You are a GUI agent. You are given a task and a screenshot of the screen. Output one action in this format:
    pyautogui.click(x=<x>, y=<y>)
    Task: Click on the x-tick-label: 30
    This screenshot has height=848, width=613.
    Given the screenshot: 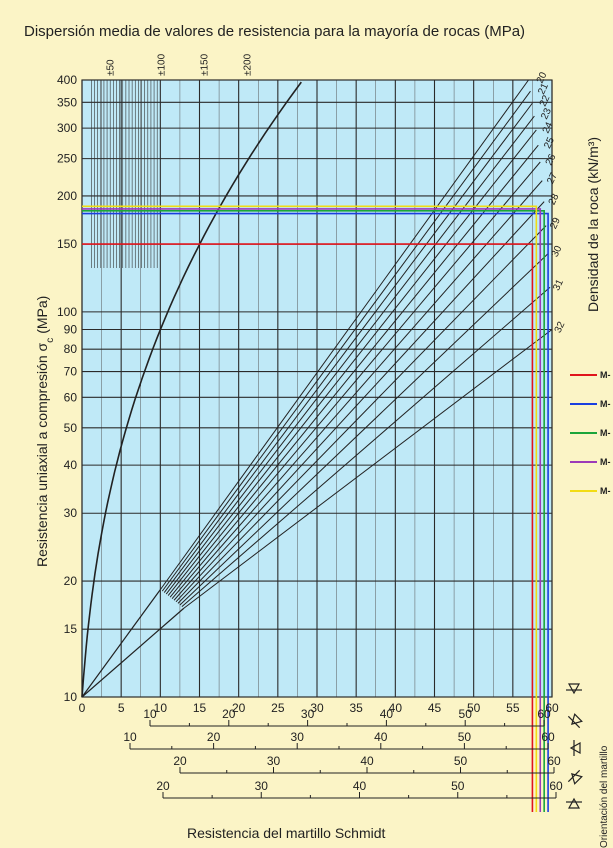 What is the action you would take?
    pyautogui.click(x=317, y=708)
    